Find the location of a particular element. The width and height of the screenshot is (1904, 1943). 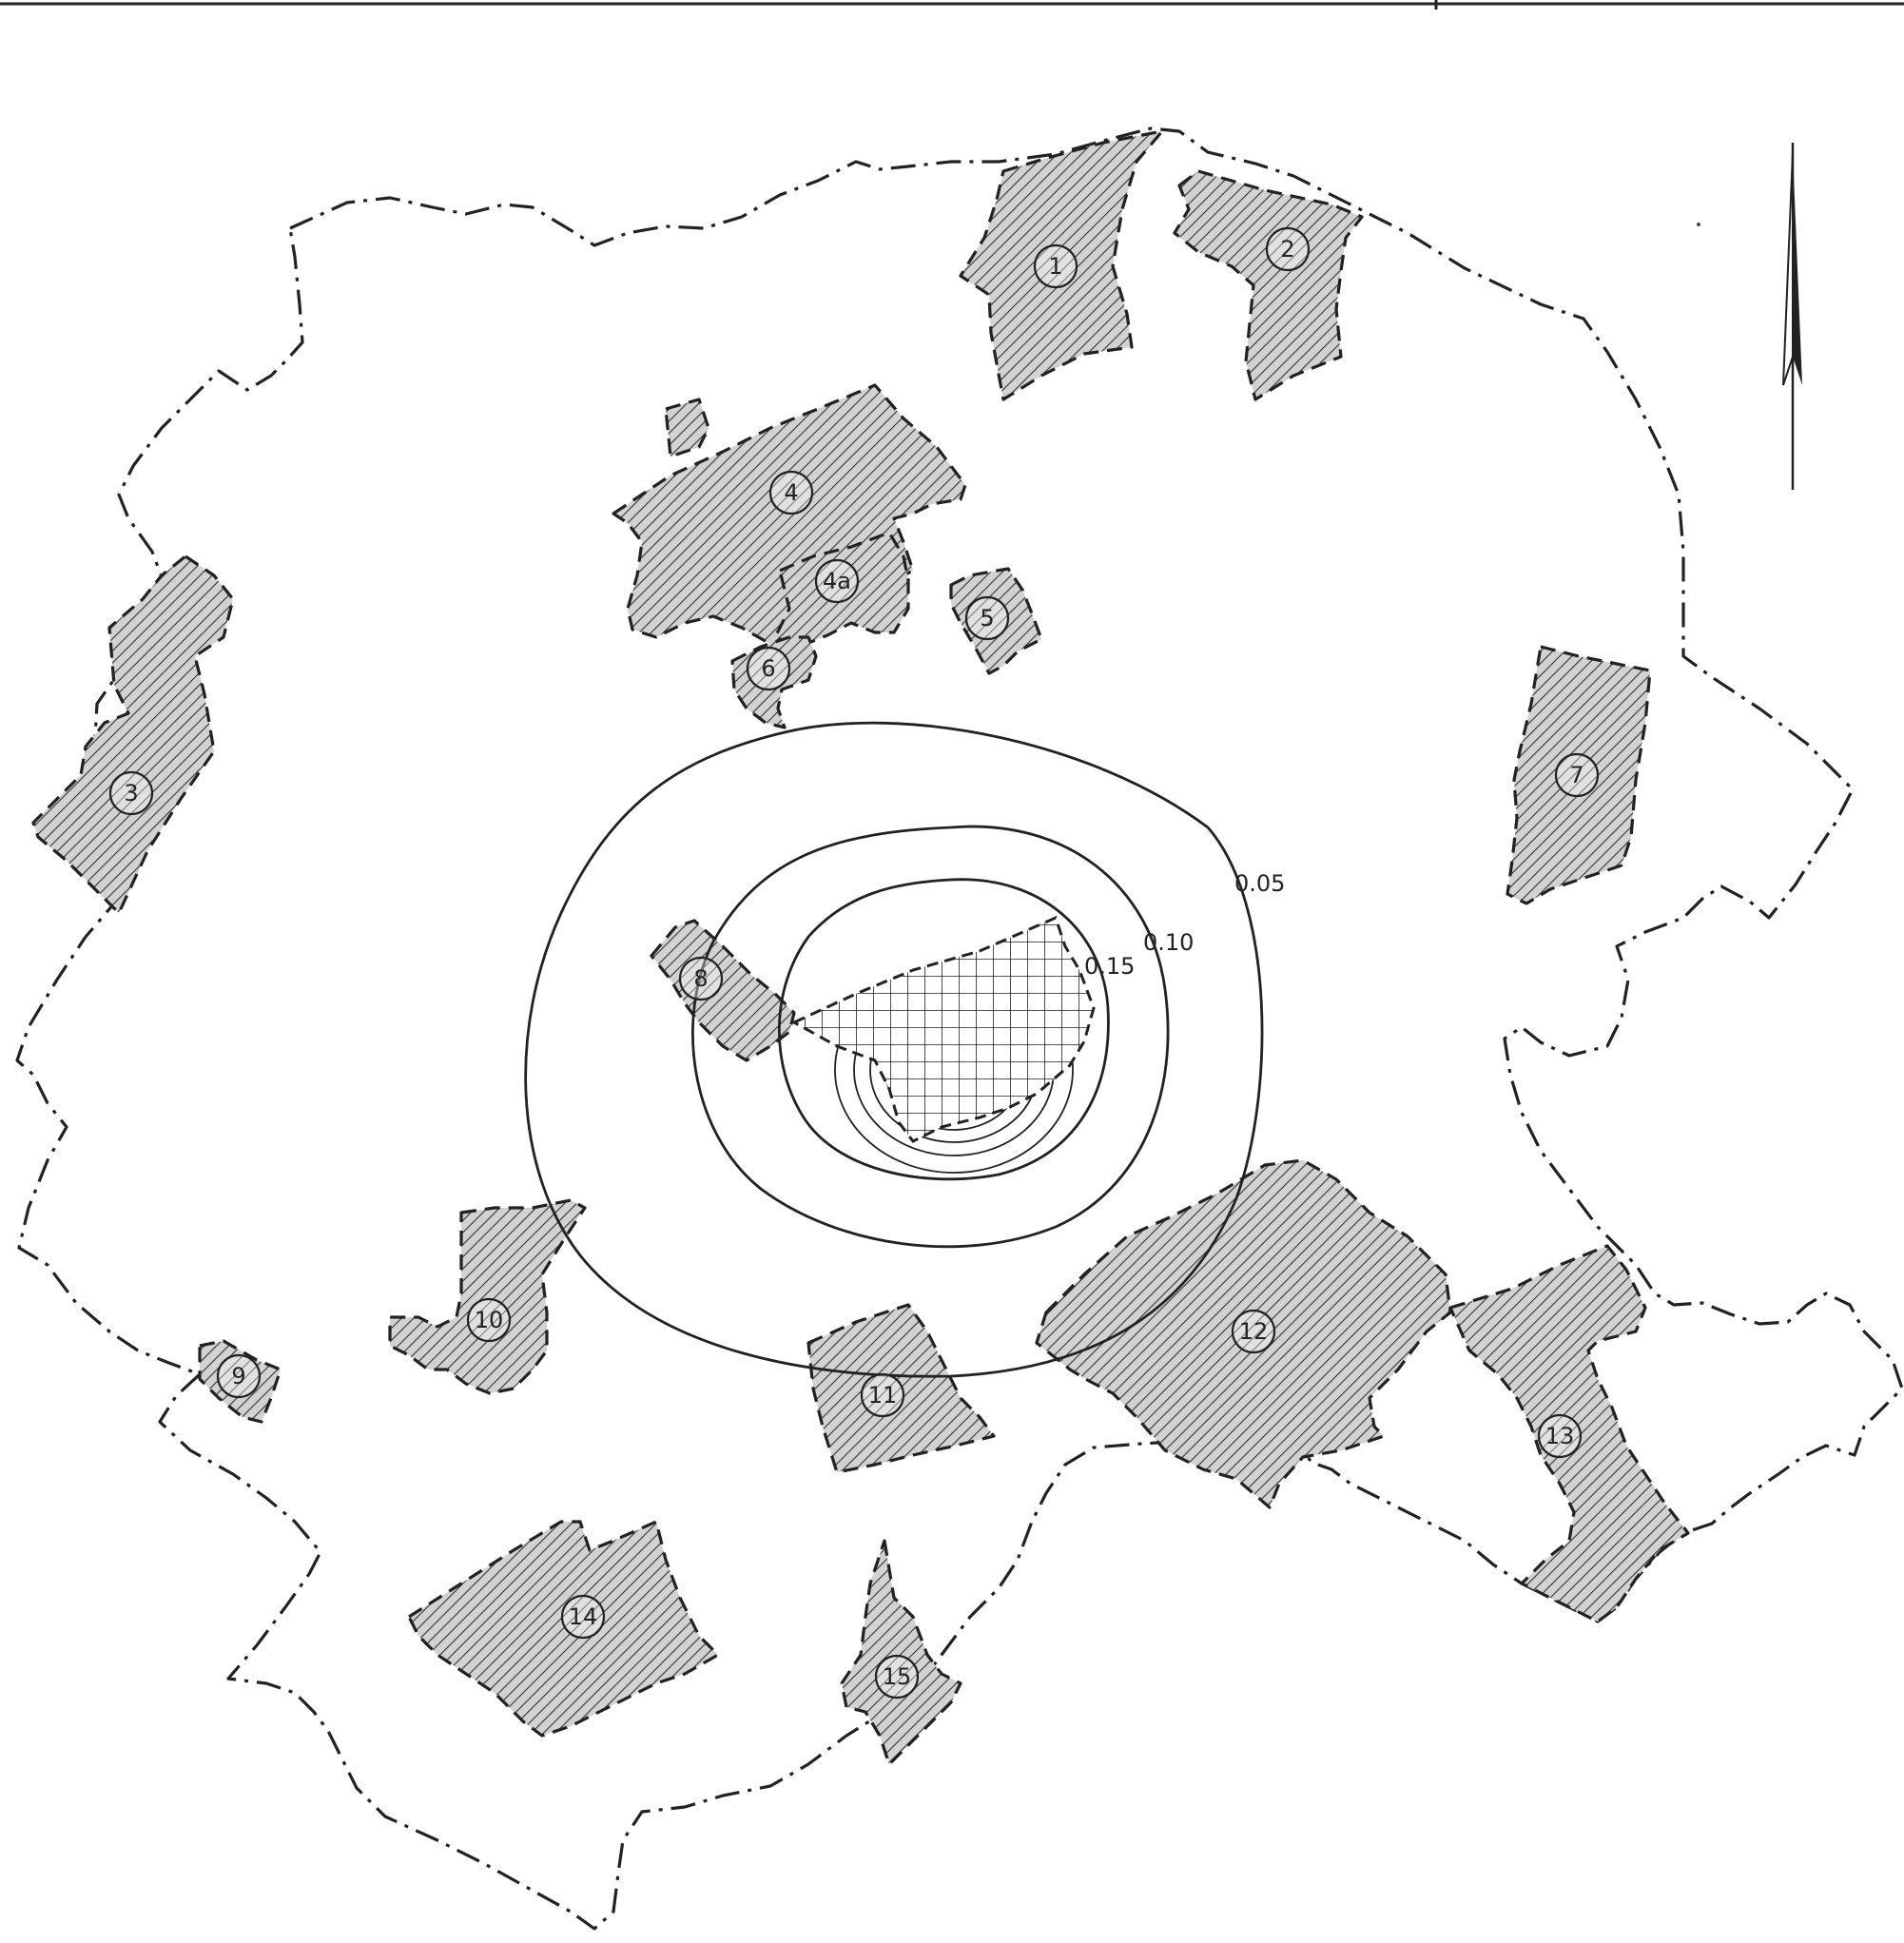

zone-label-4: 4 is located at coordinates (791, 493).